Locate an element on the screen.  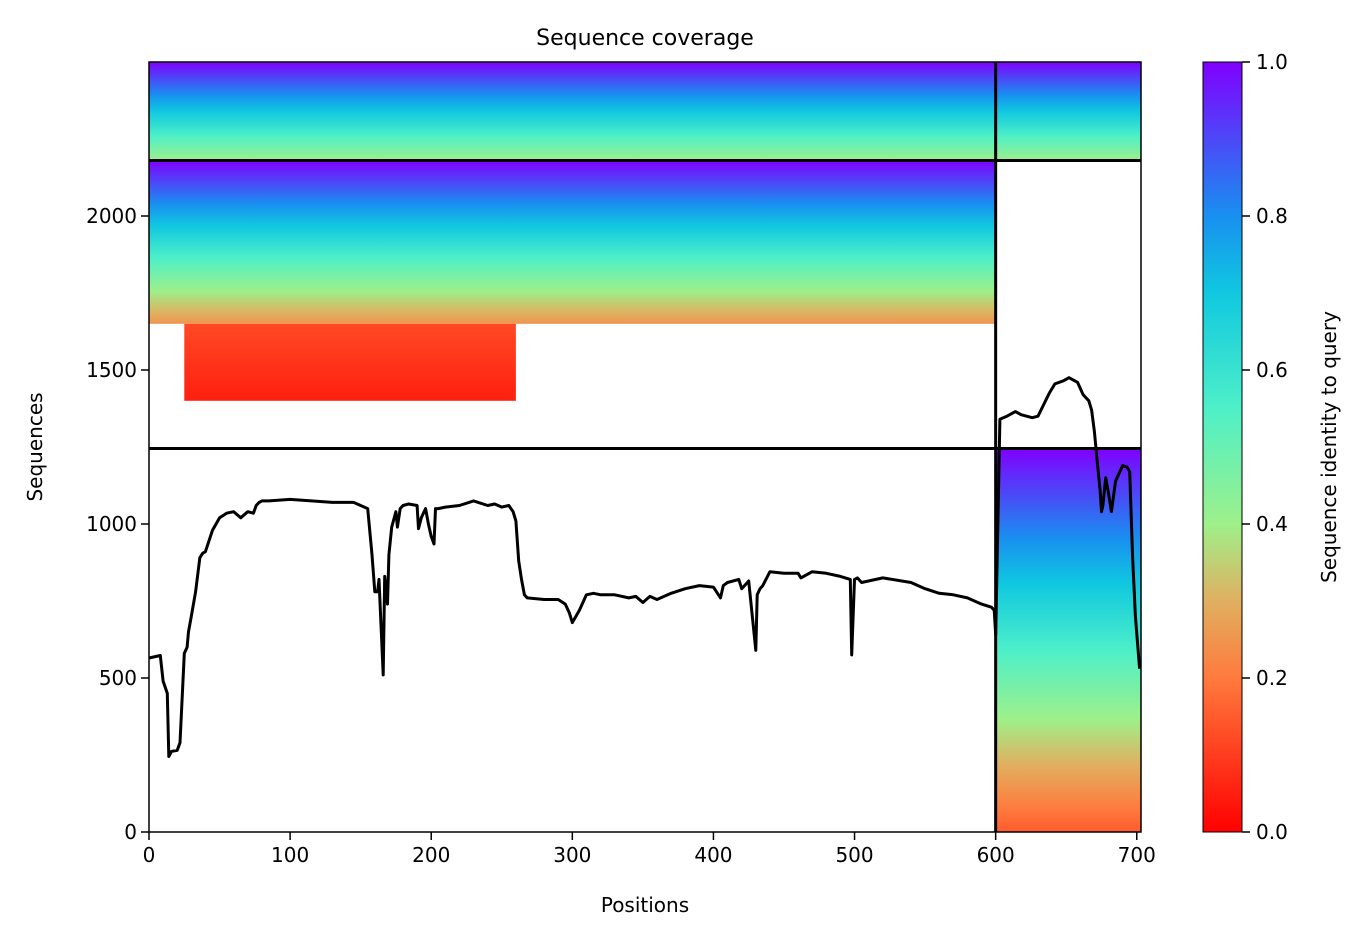
x-tick-label: 300 is located at coordinates (572, 855).